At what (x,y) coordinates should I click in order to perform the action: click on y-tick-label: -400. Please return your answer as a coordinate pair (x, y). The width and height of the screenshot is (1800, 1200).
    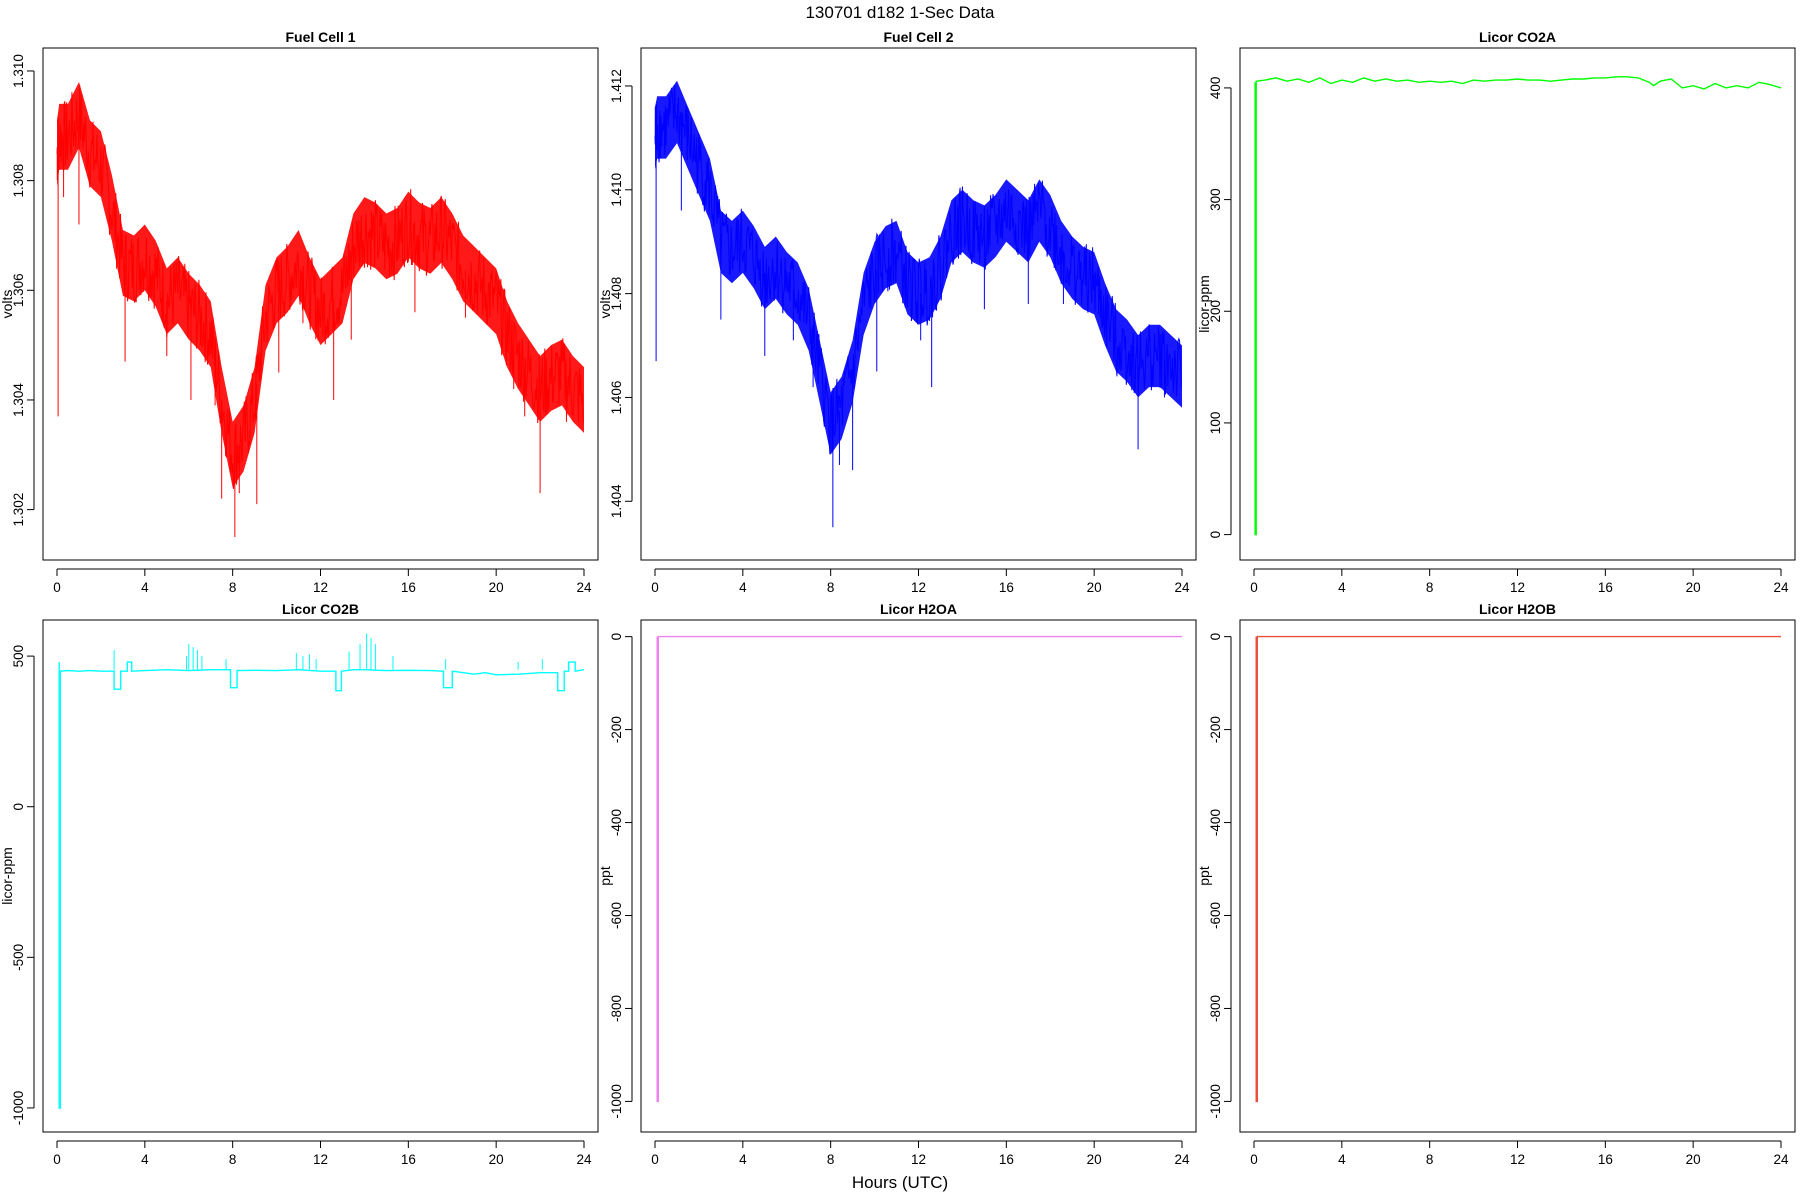
    Looking at the image, I should click on (1215, 822).